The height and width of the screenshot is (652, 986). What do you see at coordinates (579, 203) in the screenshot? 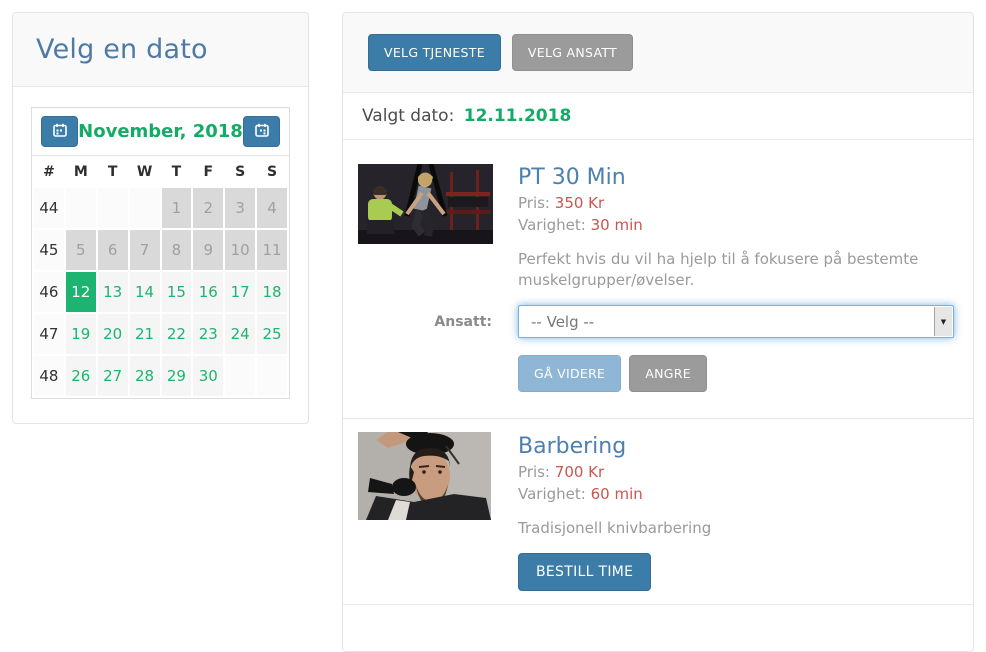
I see `price-value: 350 Kr` at bounding box center [579, 203].